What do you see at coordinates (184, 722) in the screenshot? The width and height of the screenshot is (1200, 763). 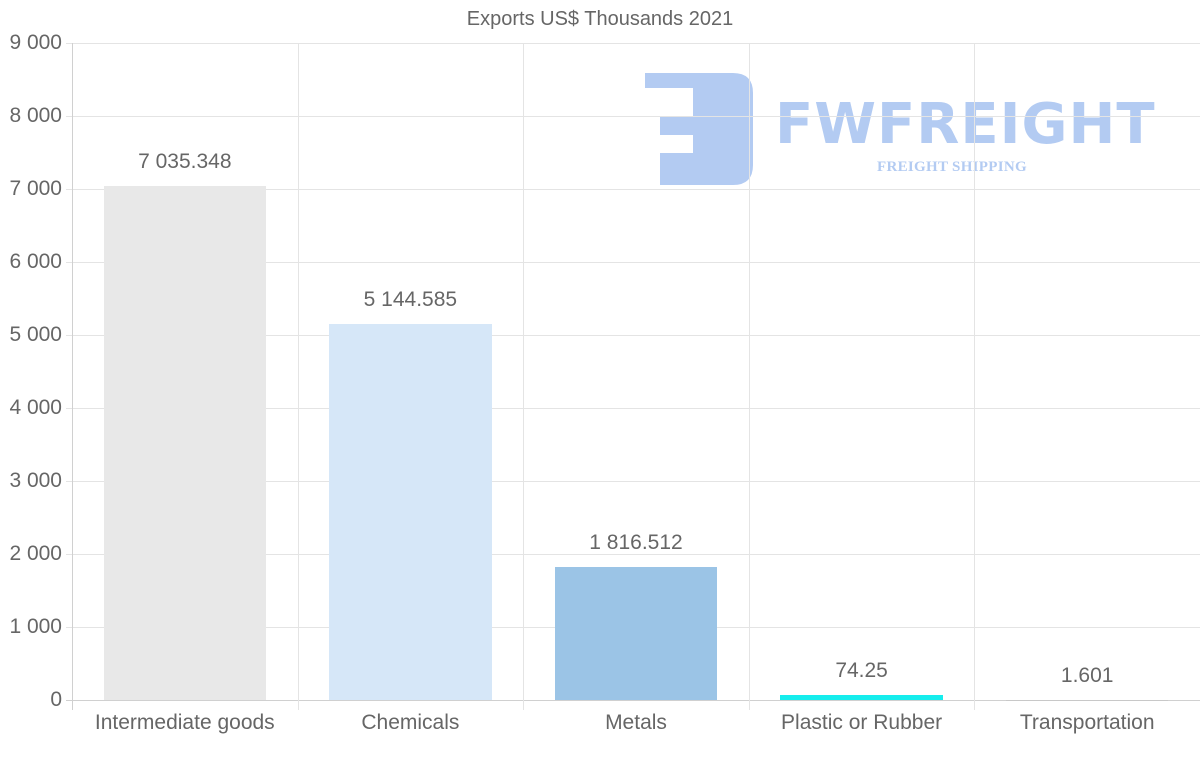 I see `x-tick-label: Intermediate goods` at bounding box center [184, 722].